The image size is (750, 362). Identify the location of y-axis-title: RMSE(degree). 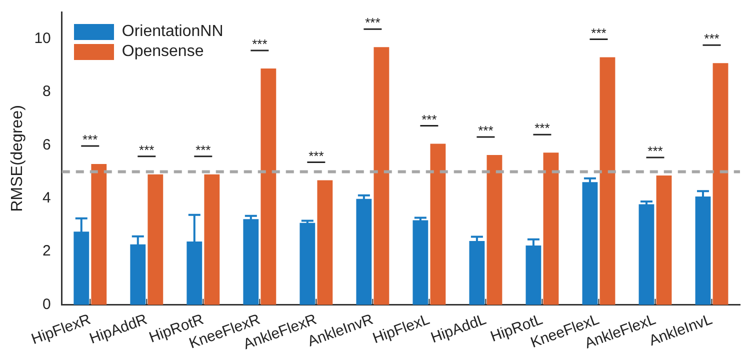
(17, 158).